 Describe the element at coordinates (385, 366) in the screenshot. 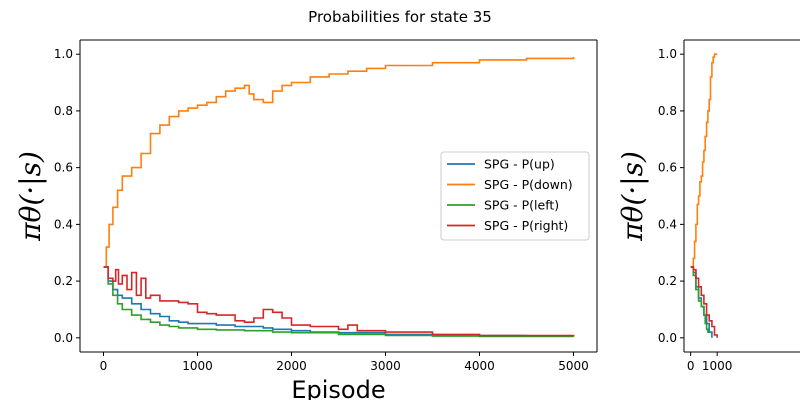

I see `x-tick-label: 3000` at that location.